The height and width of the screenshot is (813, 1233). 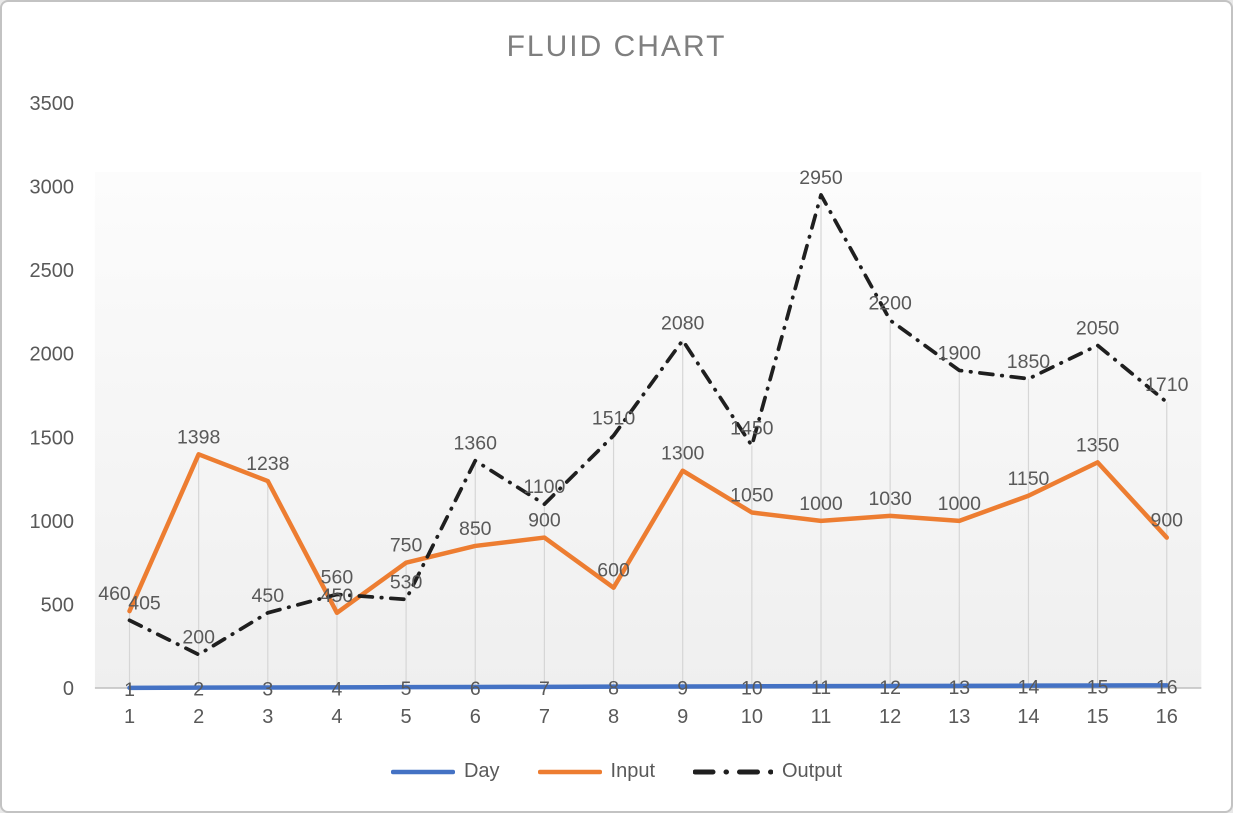 What do you see at coordinates (114, 594) in the screenshot?
I see `data-label-input: 460` at bounding box center [114, 594].